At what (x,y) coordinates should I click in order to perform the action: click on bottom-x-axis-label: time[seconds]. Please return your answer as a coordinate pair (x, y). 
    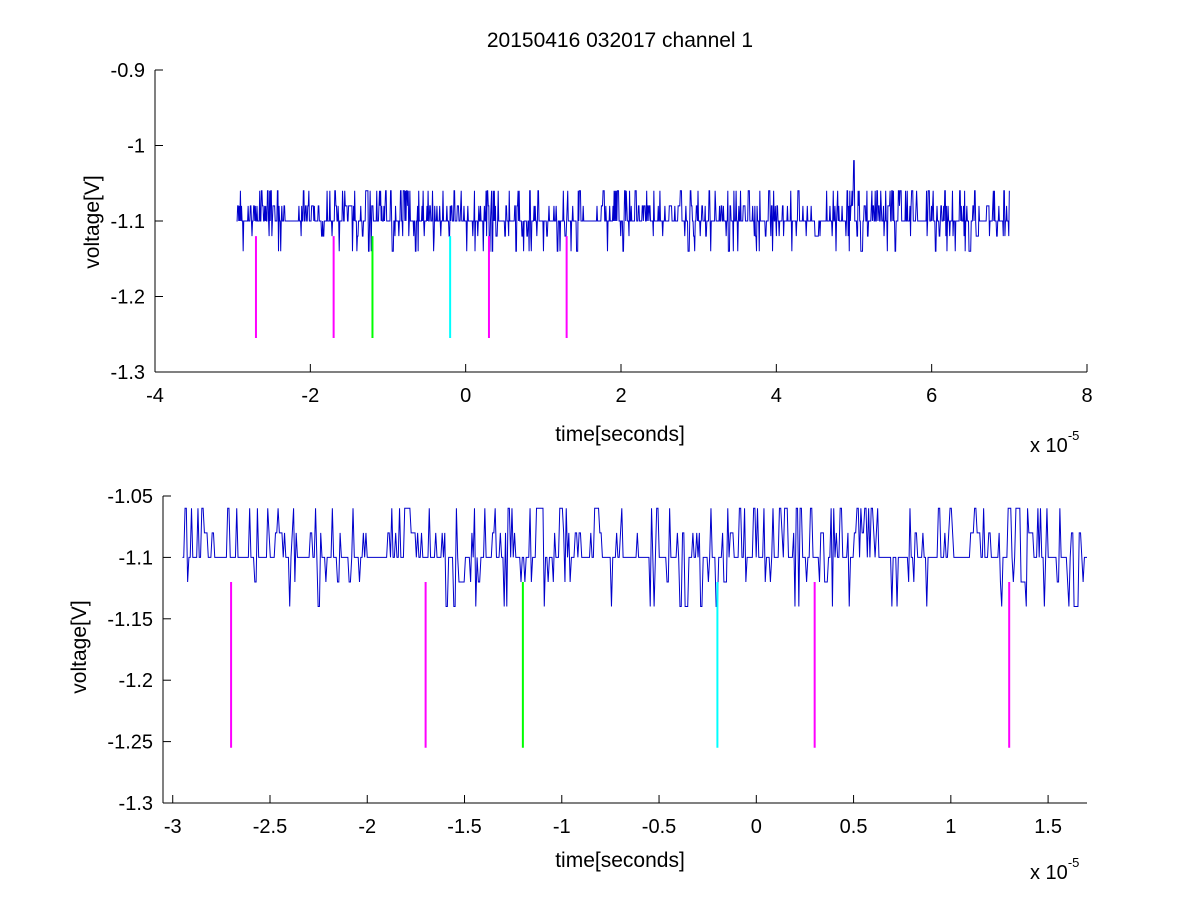
    Looking at the image, I should click on (620, 860).